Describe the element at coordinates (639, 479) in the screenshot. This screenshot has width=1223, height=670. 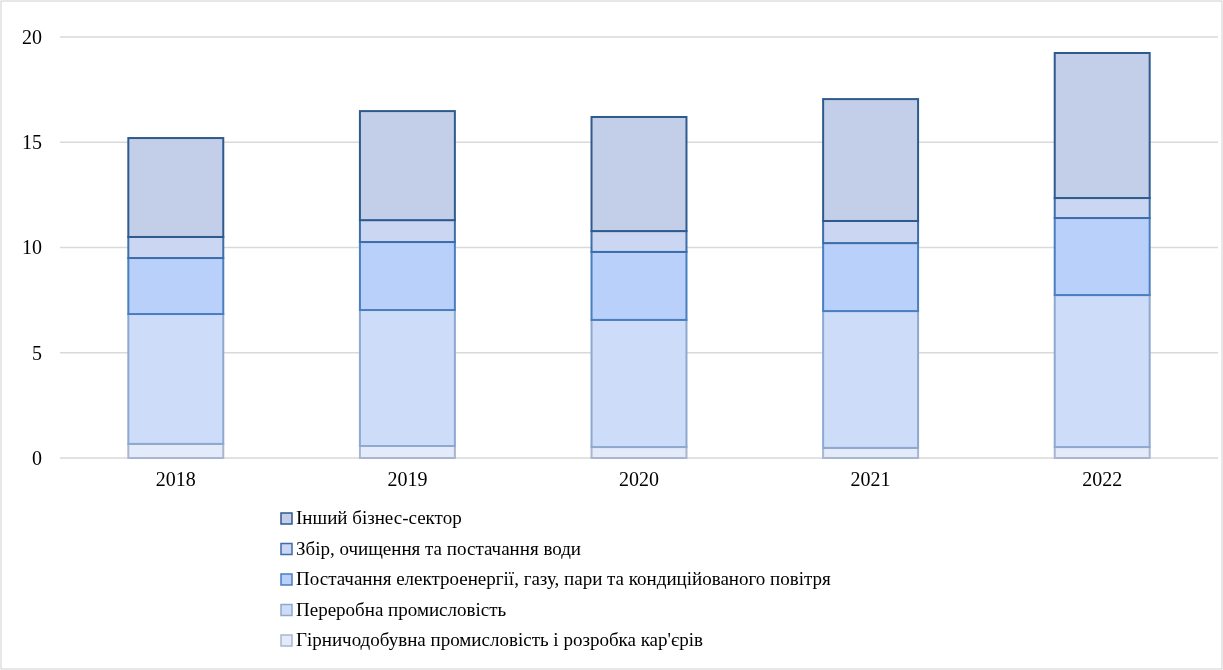
I see `x-tick-label: 2020` at that location.